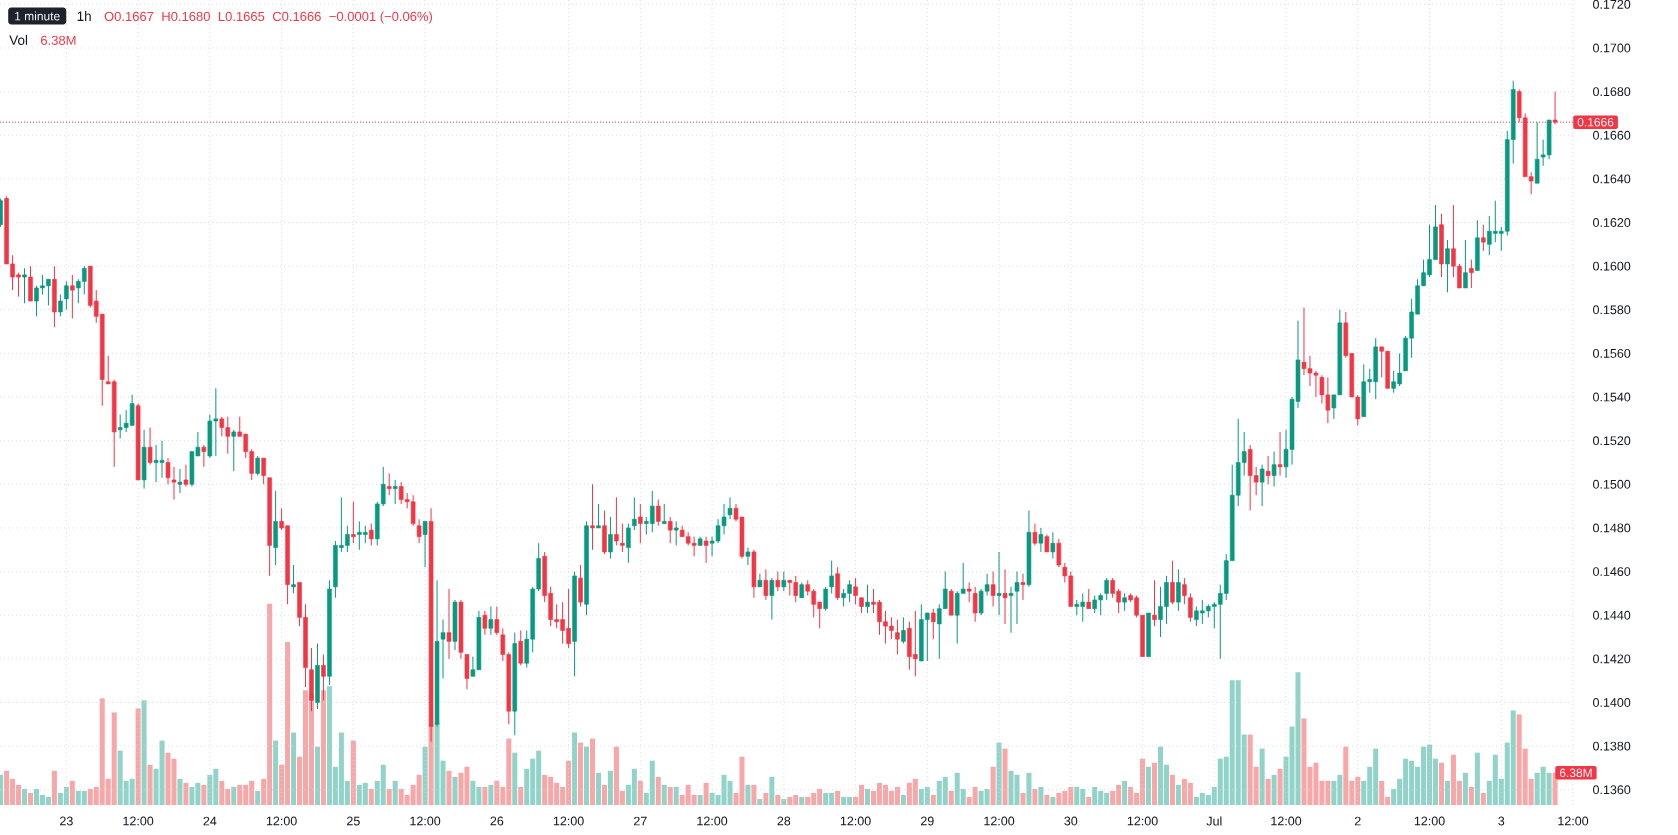 This screenshot has width=1678, height=835. I want to click on annotation: O0.1667, so click(129, 16).